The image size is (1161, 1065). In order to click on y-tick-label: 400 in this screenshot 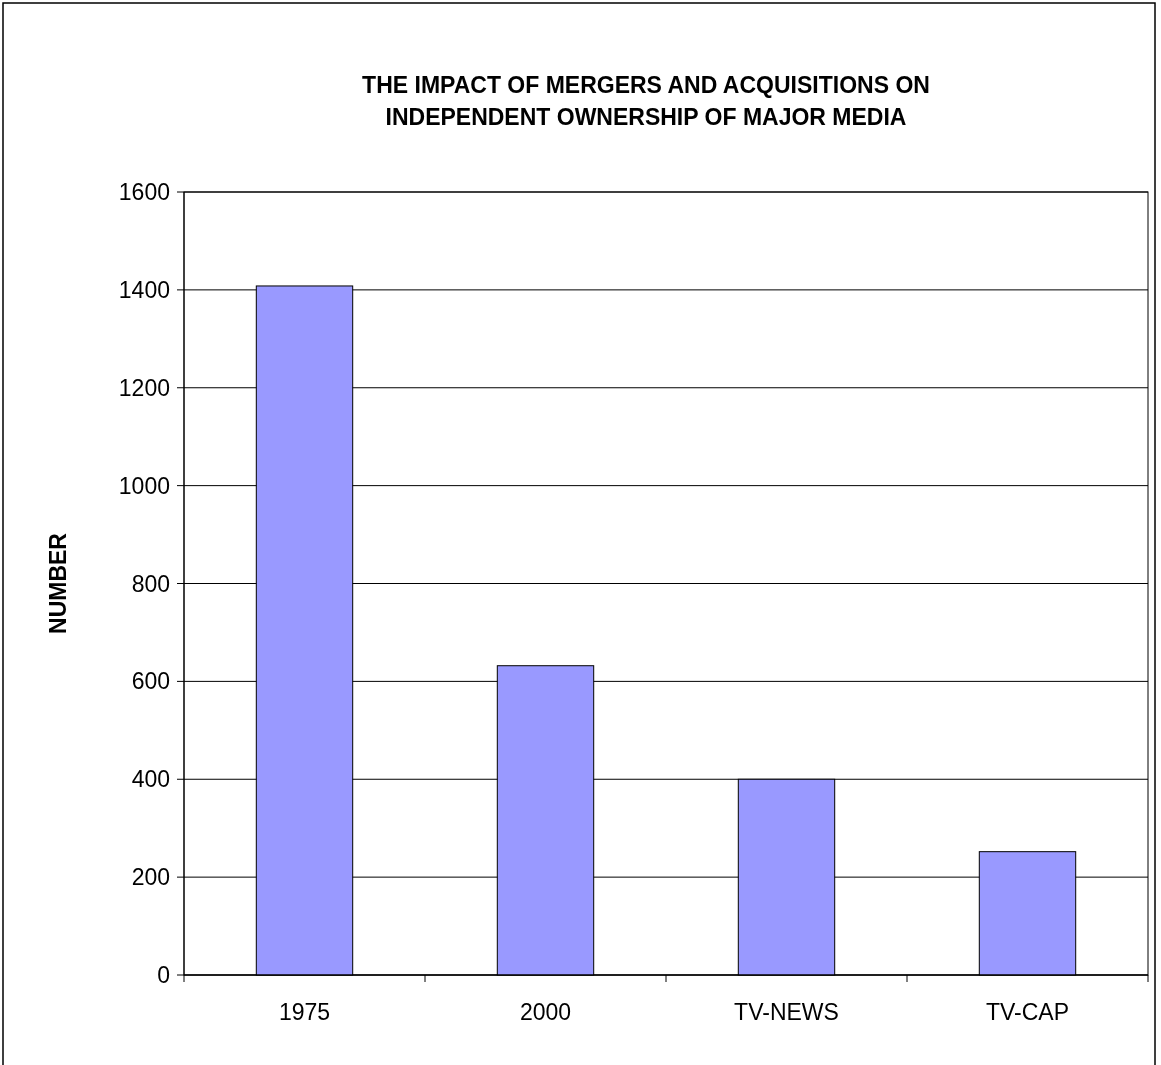, I will do `click(150, 779)`.